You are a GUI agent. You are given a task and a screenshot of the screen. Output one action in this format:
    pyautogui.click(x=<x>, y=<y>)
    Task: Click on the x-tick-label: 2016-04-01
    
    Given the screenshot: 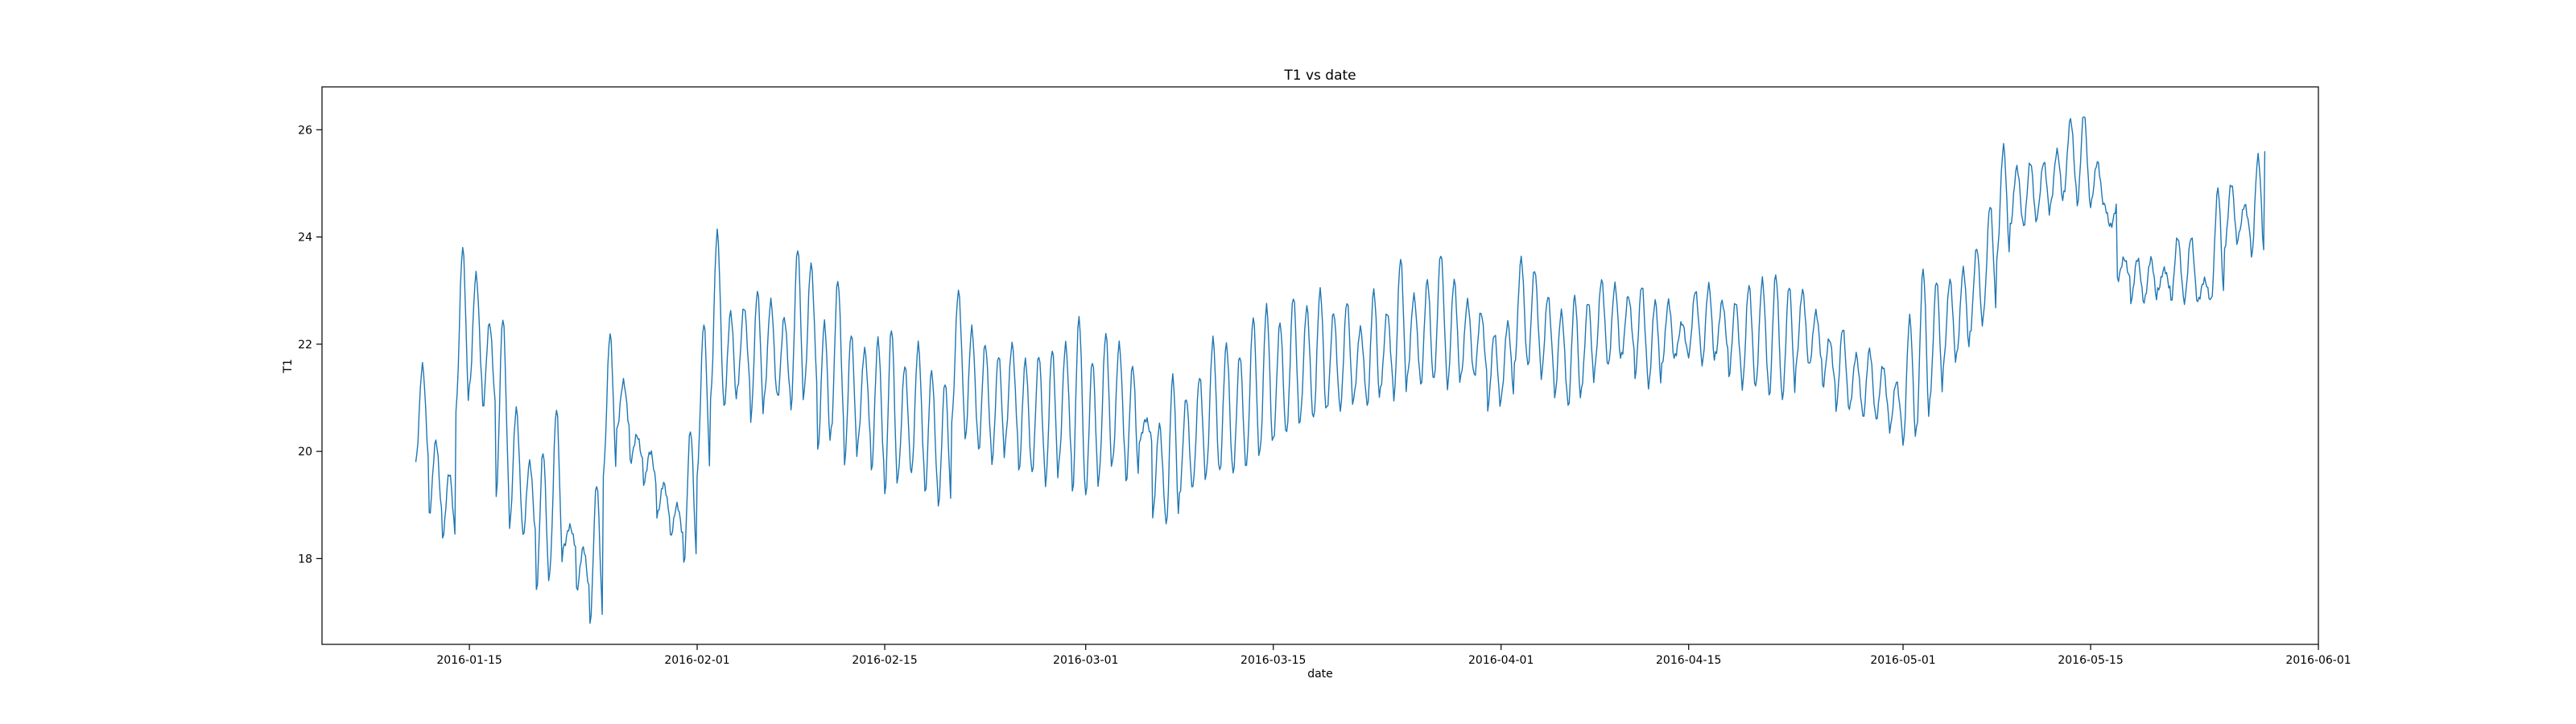 What is the action you would take?
    pyautogui.click(x=1501, y=660)
    